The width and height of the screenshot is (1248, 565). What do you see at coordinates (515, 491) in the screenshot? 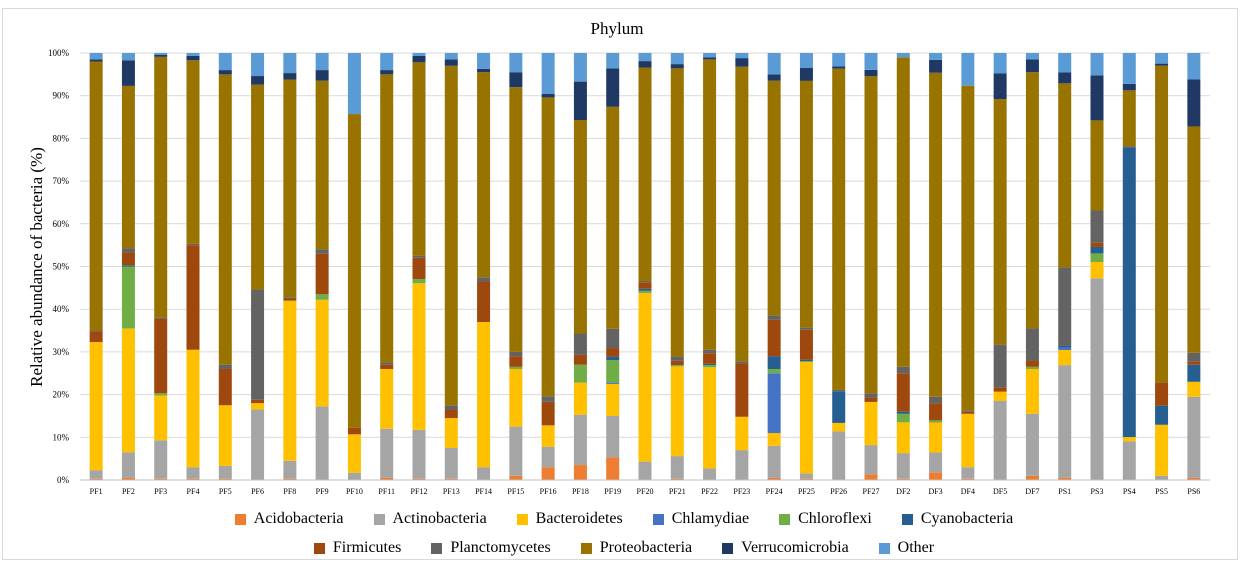
I see `x-tick-label: PF15` at bounding box center [515, 491].